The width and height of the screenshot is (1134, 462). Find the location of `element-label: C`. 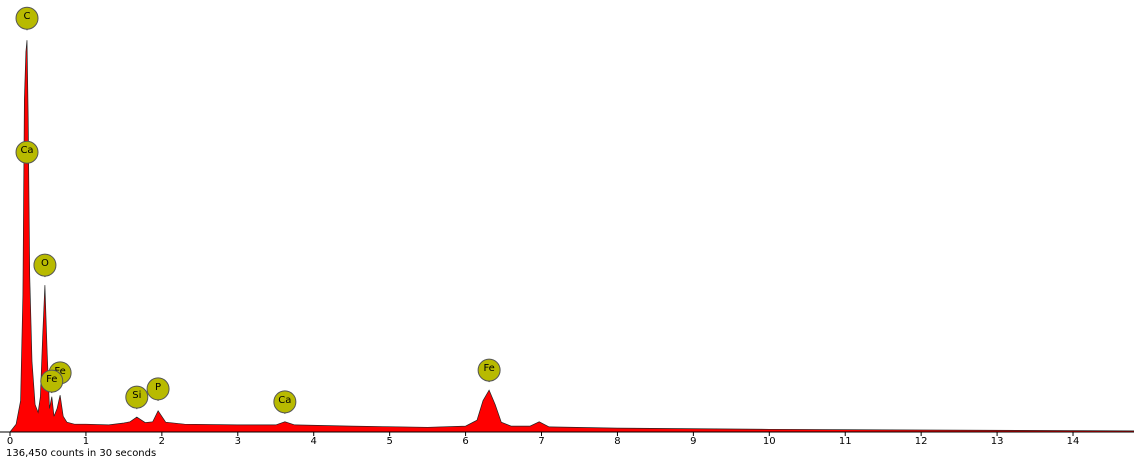

element-label: C is located at coordinates (27, 16).